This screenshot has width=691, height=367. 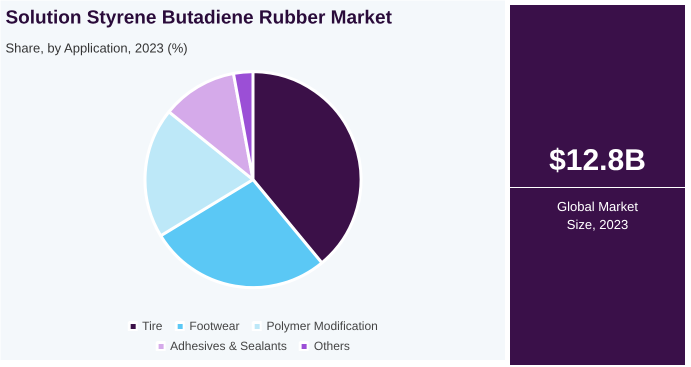 What do you see at coordinates (199, 18) in the screenshot?
I see `chart-title: Solution Styrene Butadiene Rubber Market` at bounding box center [199, 18].